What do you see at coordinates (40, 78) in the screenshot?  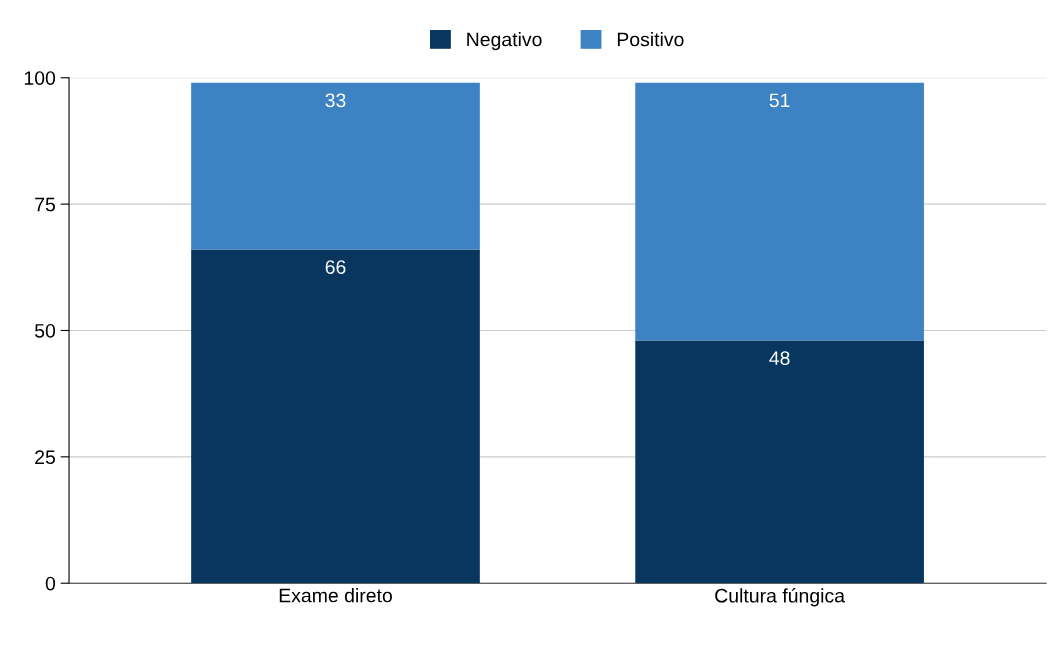 I see `y-tick-label: 100` at bounding box center [40, 78].